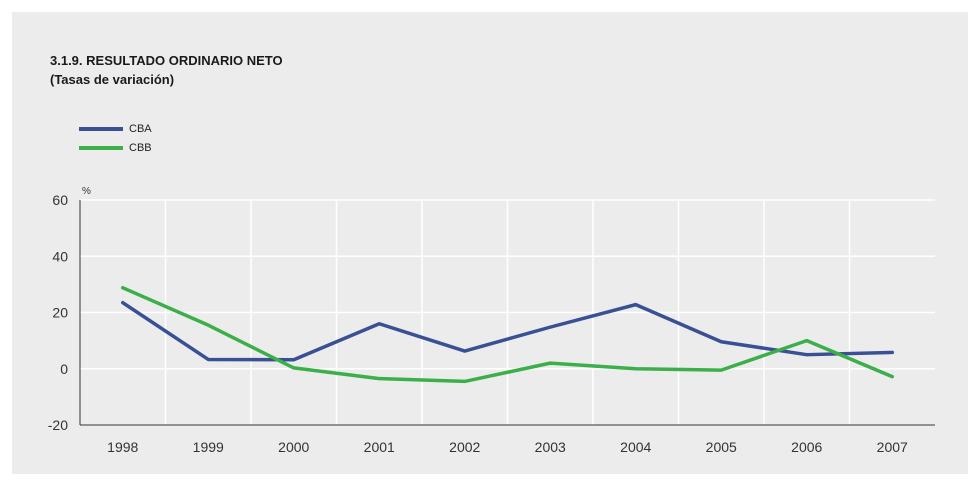 The height and width of the screenshot is (486, 980). I want to click on legend-item-cbb: CBB, so click(115, 148).